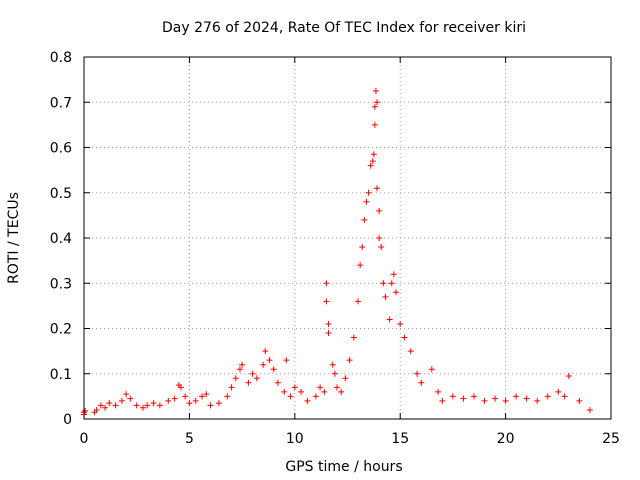 Image resolution: width=640 pixels, height=480 pixels. What do you see at coordinates (295, 439) in the screenshot?
I see `x-tick-label: 10` at bounding box center [295, 439].